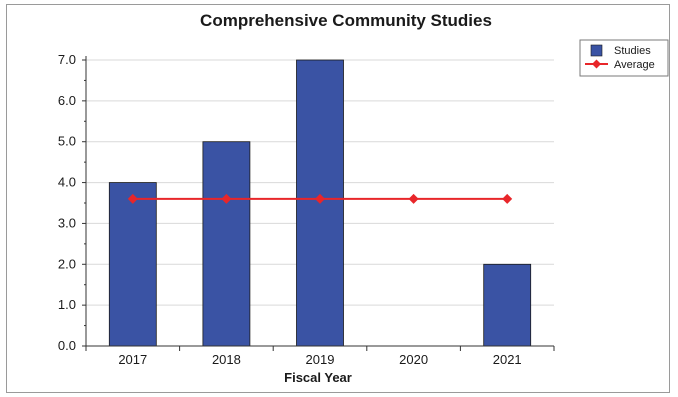 The image size is (678, 397). Describe the element at coordinates (346, 20) in the screenshot. I see `chart-title: Comprehensive Community Studies` at that location.